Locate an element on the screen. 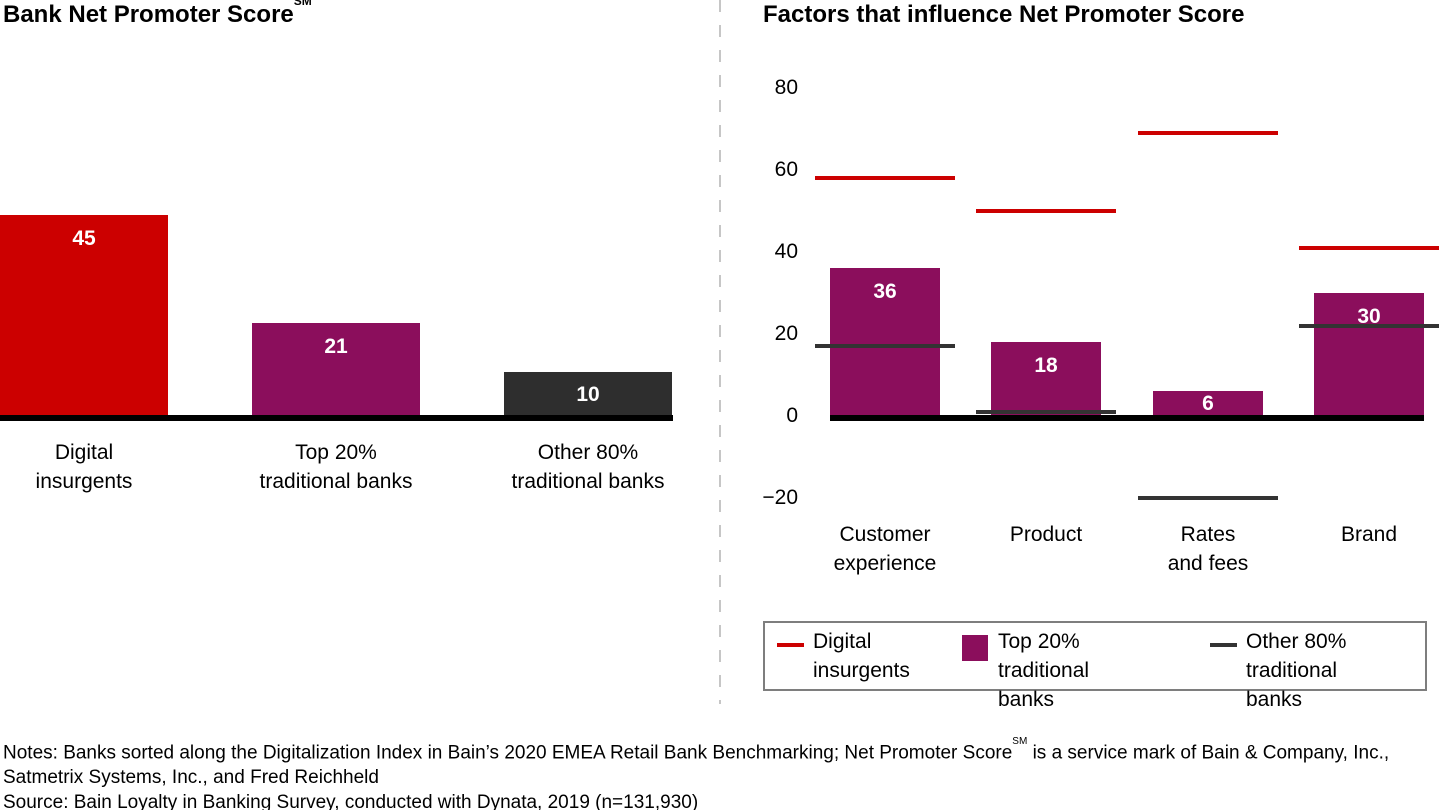 The height and width of the screenshot is (810, 1440). bar-brand is located at coordinates (1369, 354).